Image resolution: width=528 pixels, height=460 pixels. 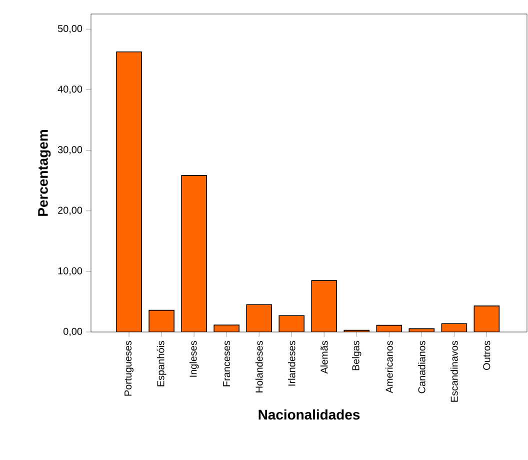 I want to click on x-tick-label: Belgas, so click(x=357, y=355).